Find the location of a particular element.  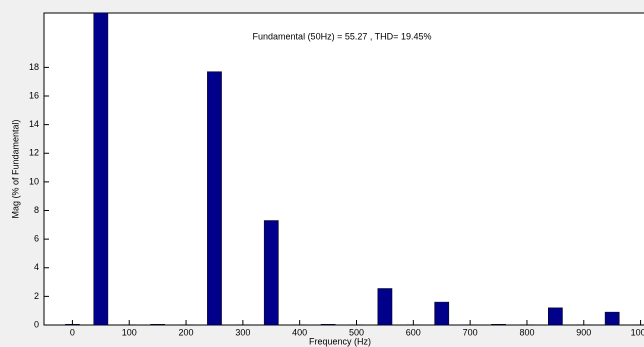

chart-title: Fundamental (50Hz) = 55.27 , THD= 19.45% is located at coordinates (342, 36).